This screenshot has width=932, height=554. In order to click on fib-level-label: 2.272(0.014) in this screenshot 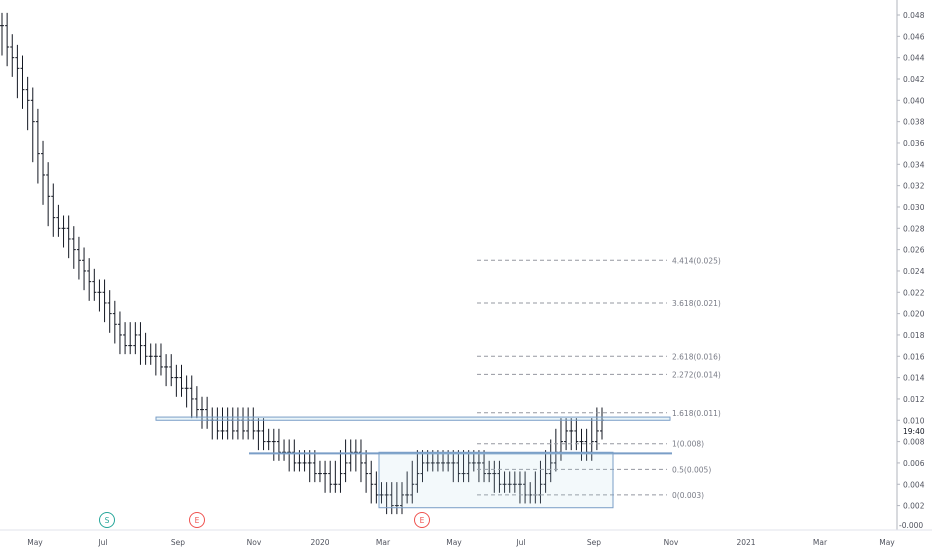, I will do `click(696, 374)`.